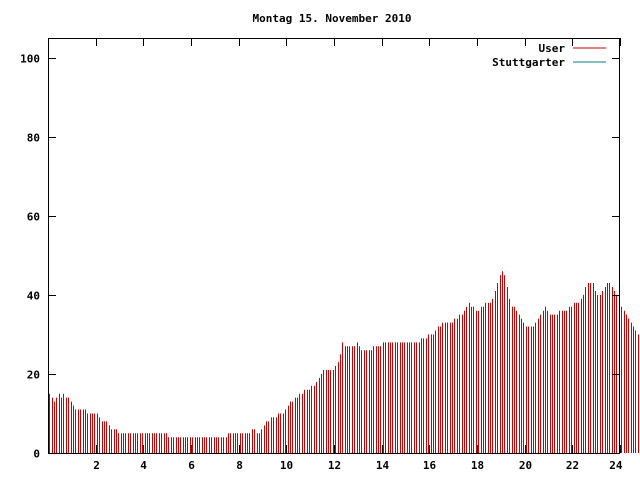 The image size is (640, 480). Describe the element at coordinates (477, 465) in the screenshot. I see `x-tick-label: 18` at that location.